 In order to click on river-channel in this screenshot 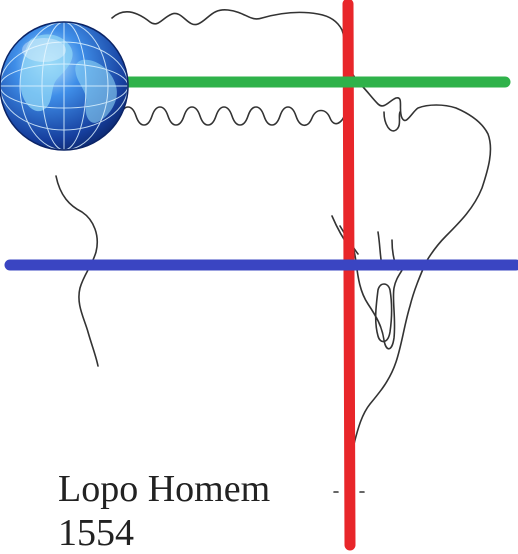, I will do `click(383, 313)`.